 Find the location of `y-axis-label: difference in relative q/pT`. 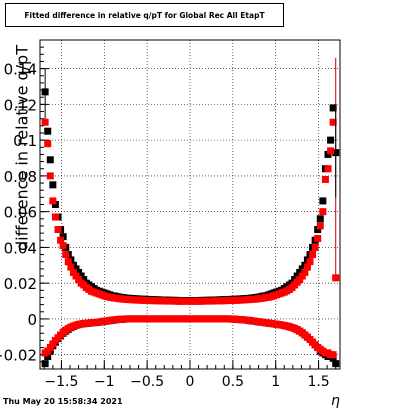

y-axis-label: difference in relative q/pT is located at coordinates (22, 148).